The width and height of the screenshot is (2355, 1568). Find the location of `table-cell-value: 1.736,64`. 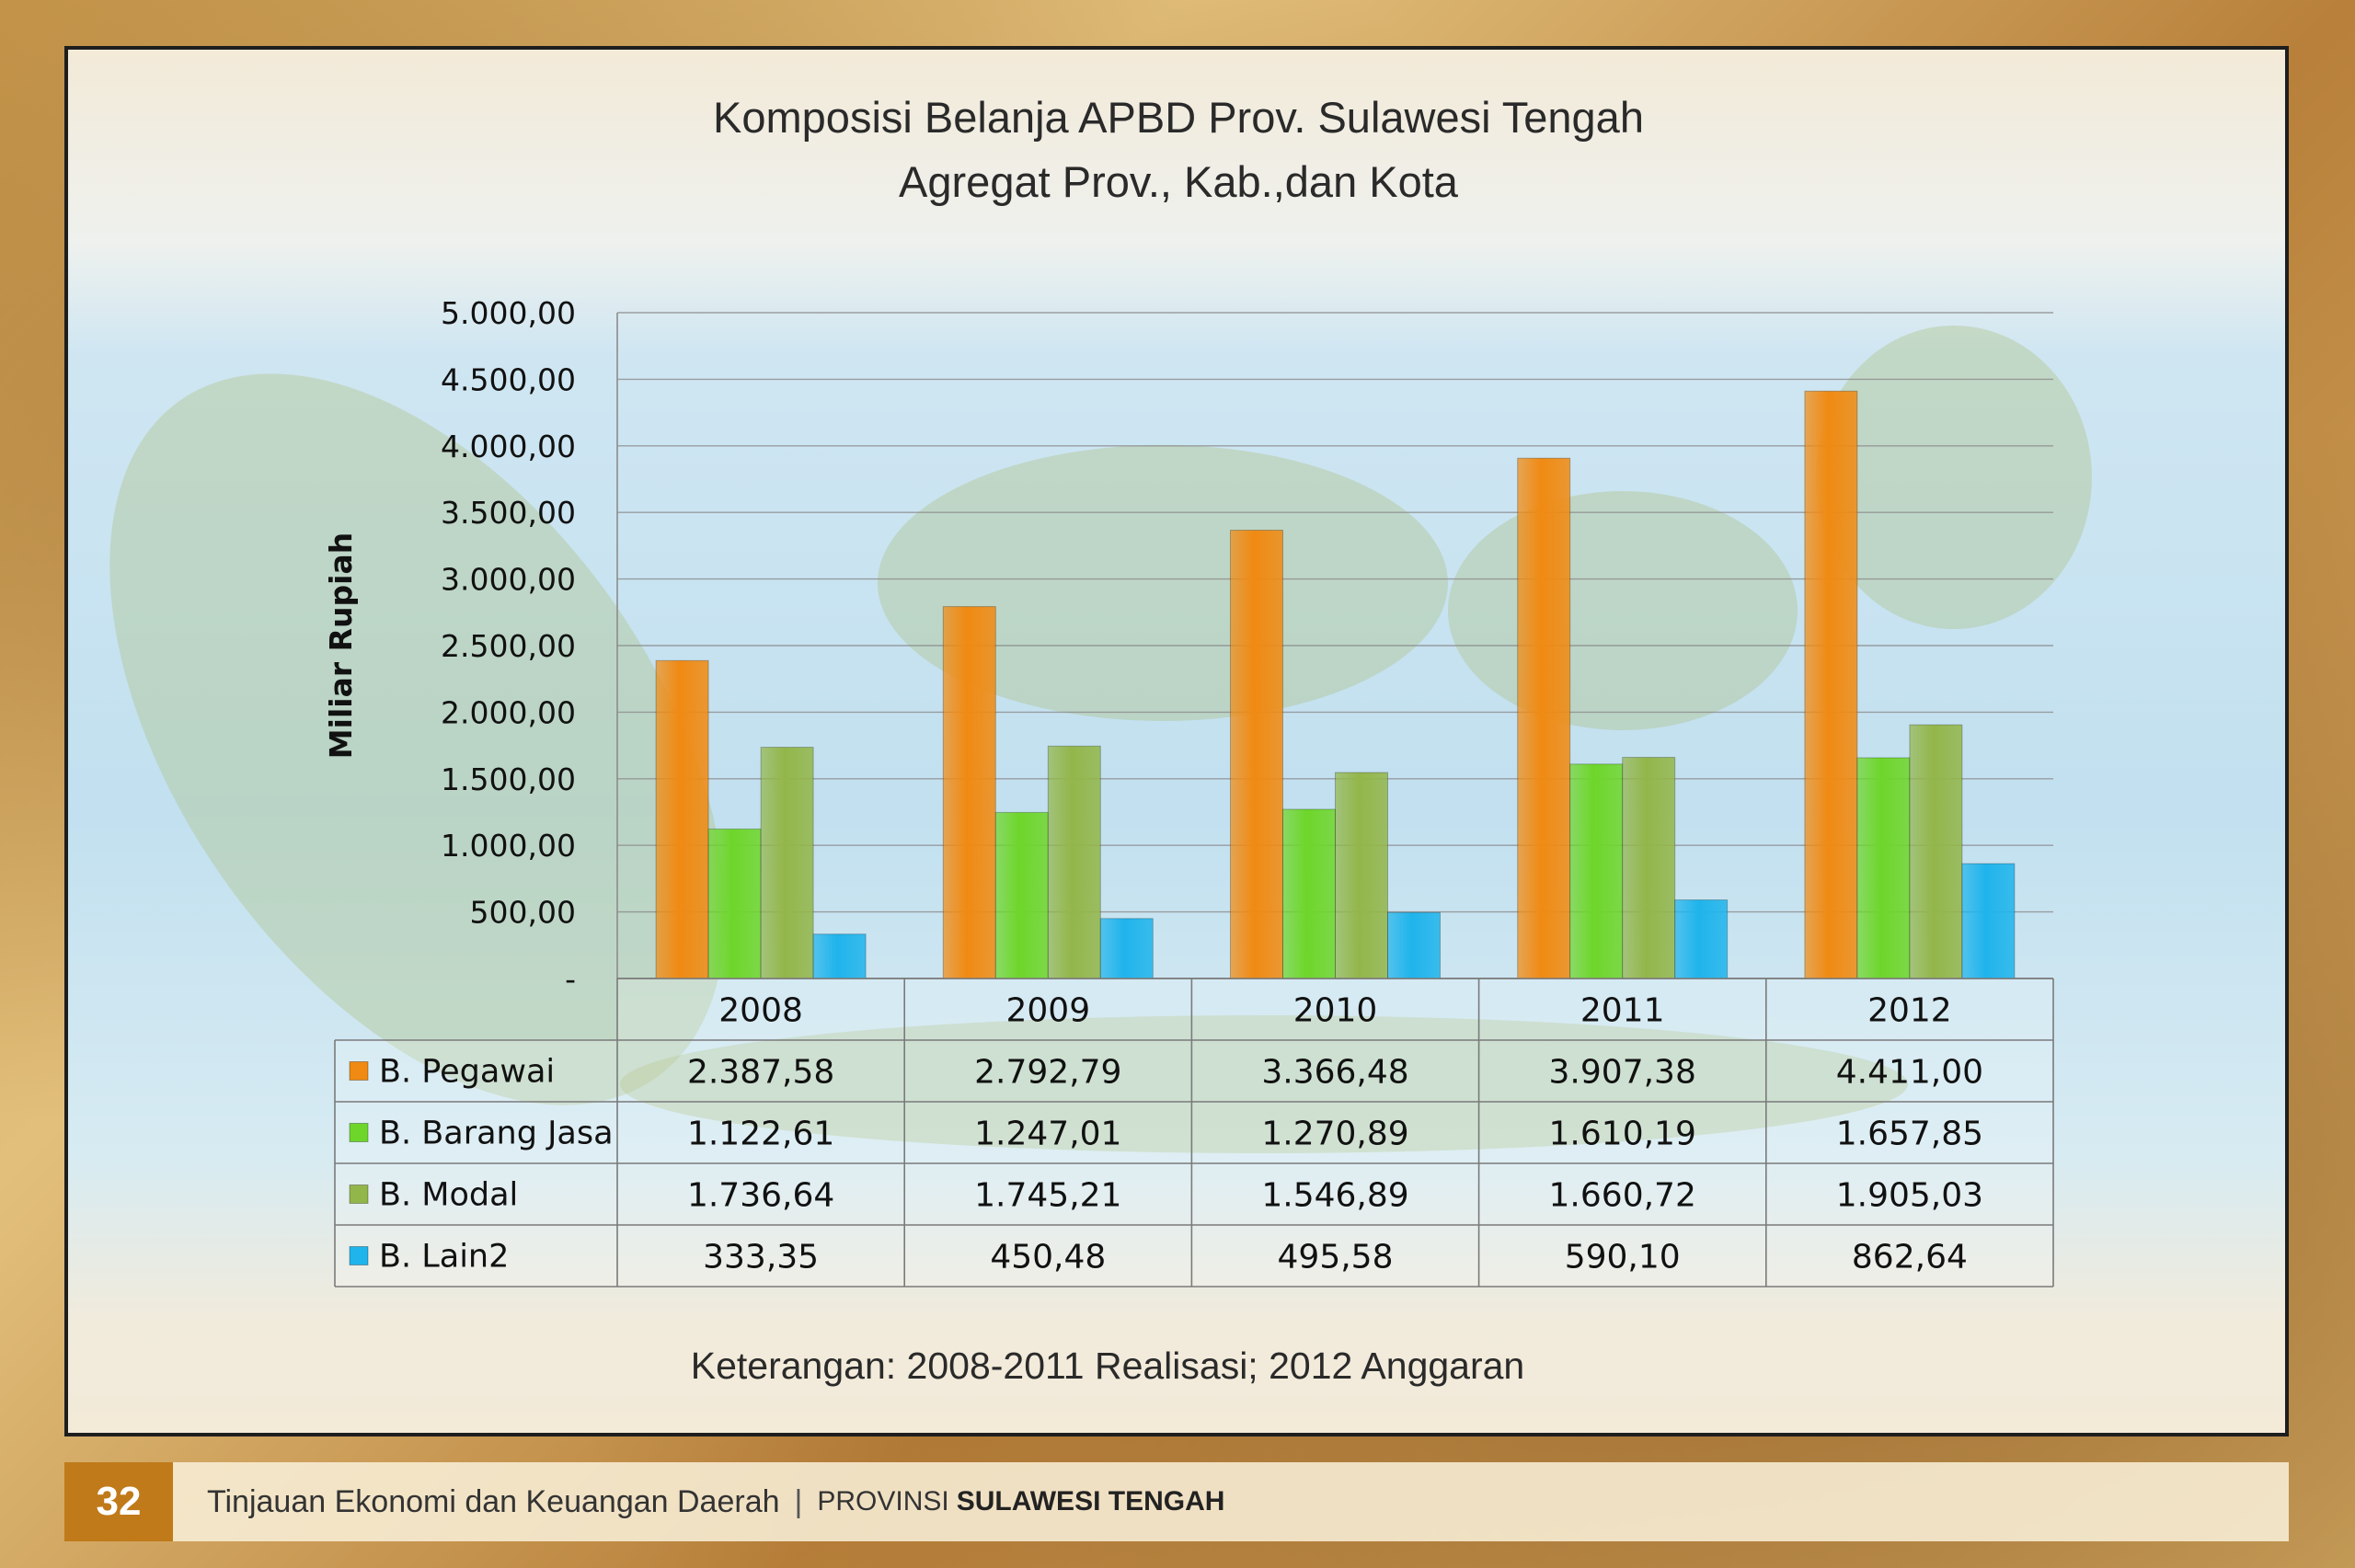

table-cell-value: 1.736,64 is located at coordinates (760, 1196).